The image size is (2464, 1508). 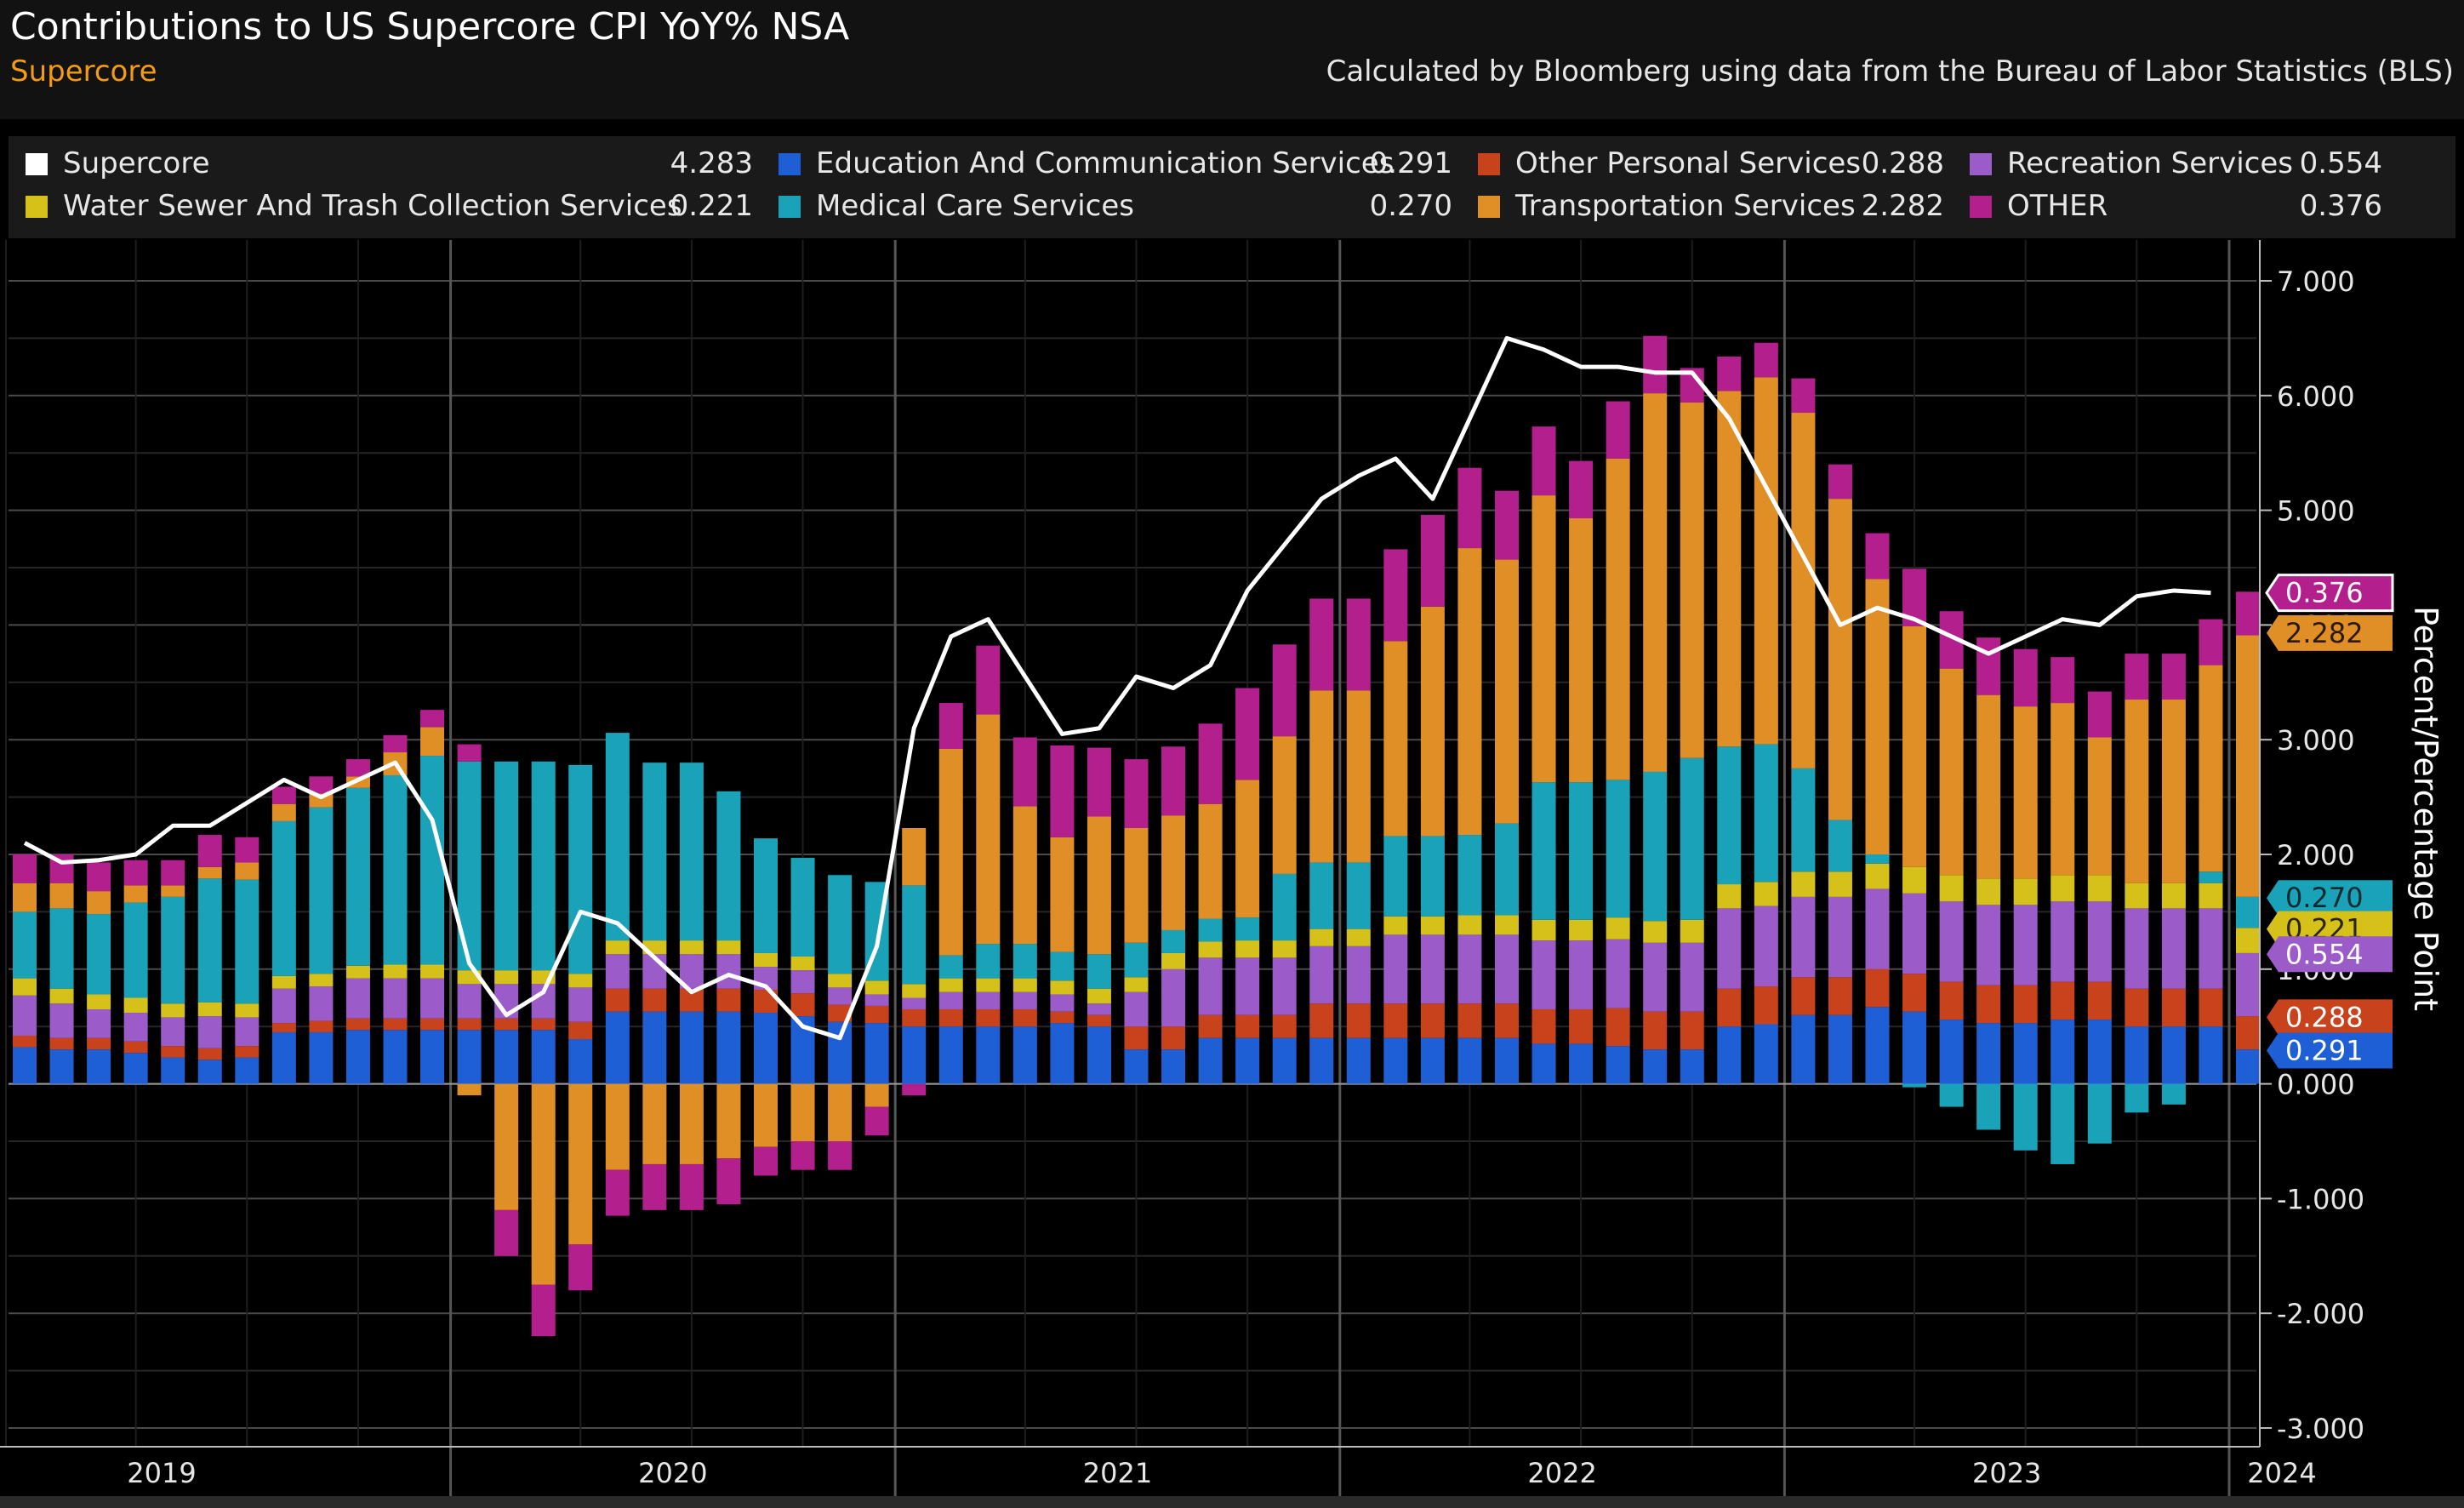 I want to click on legend-item-other: OTHER 0.376, so click(x=2176, y=206).